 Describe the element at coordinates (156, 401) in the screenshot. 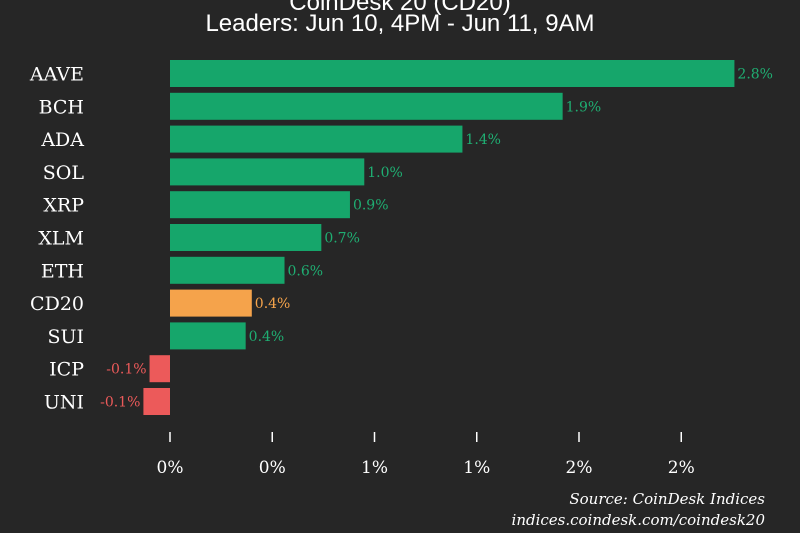

I see `bar-uni` at that location.